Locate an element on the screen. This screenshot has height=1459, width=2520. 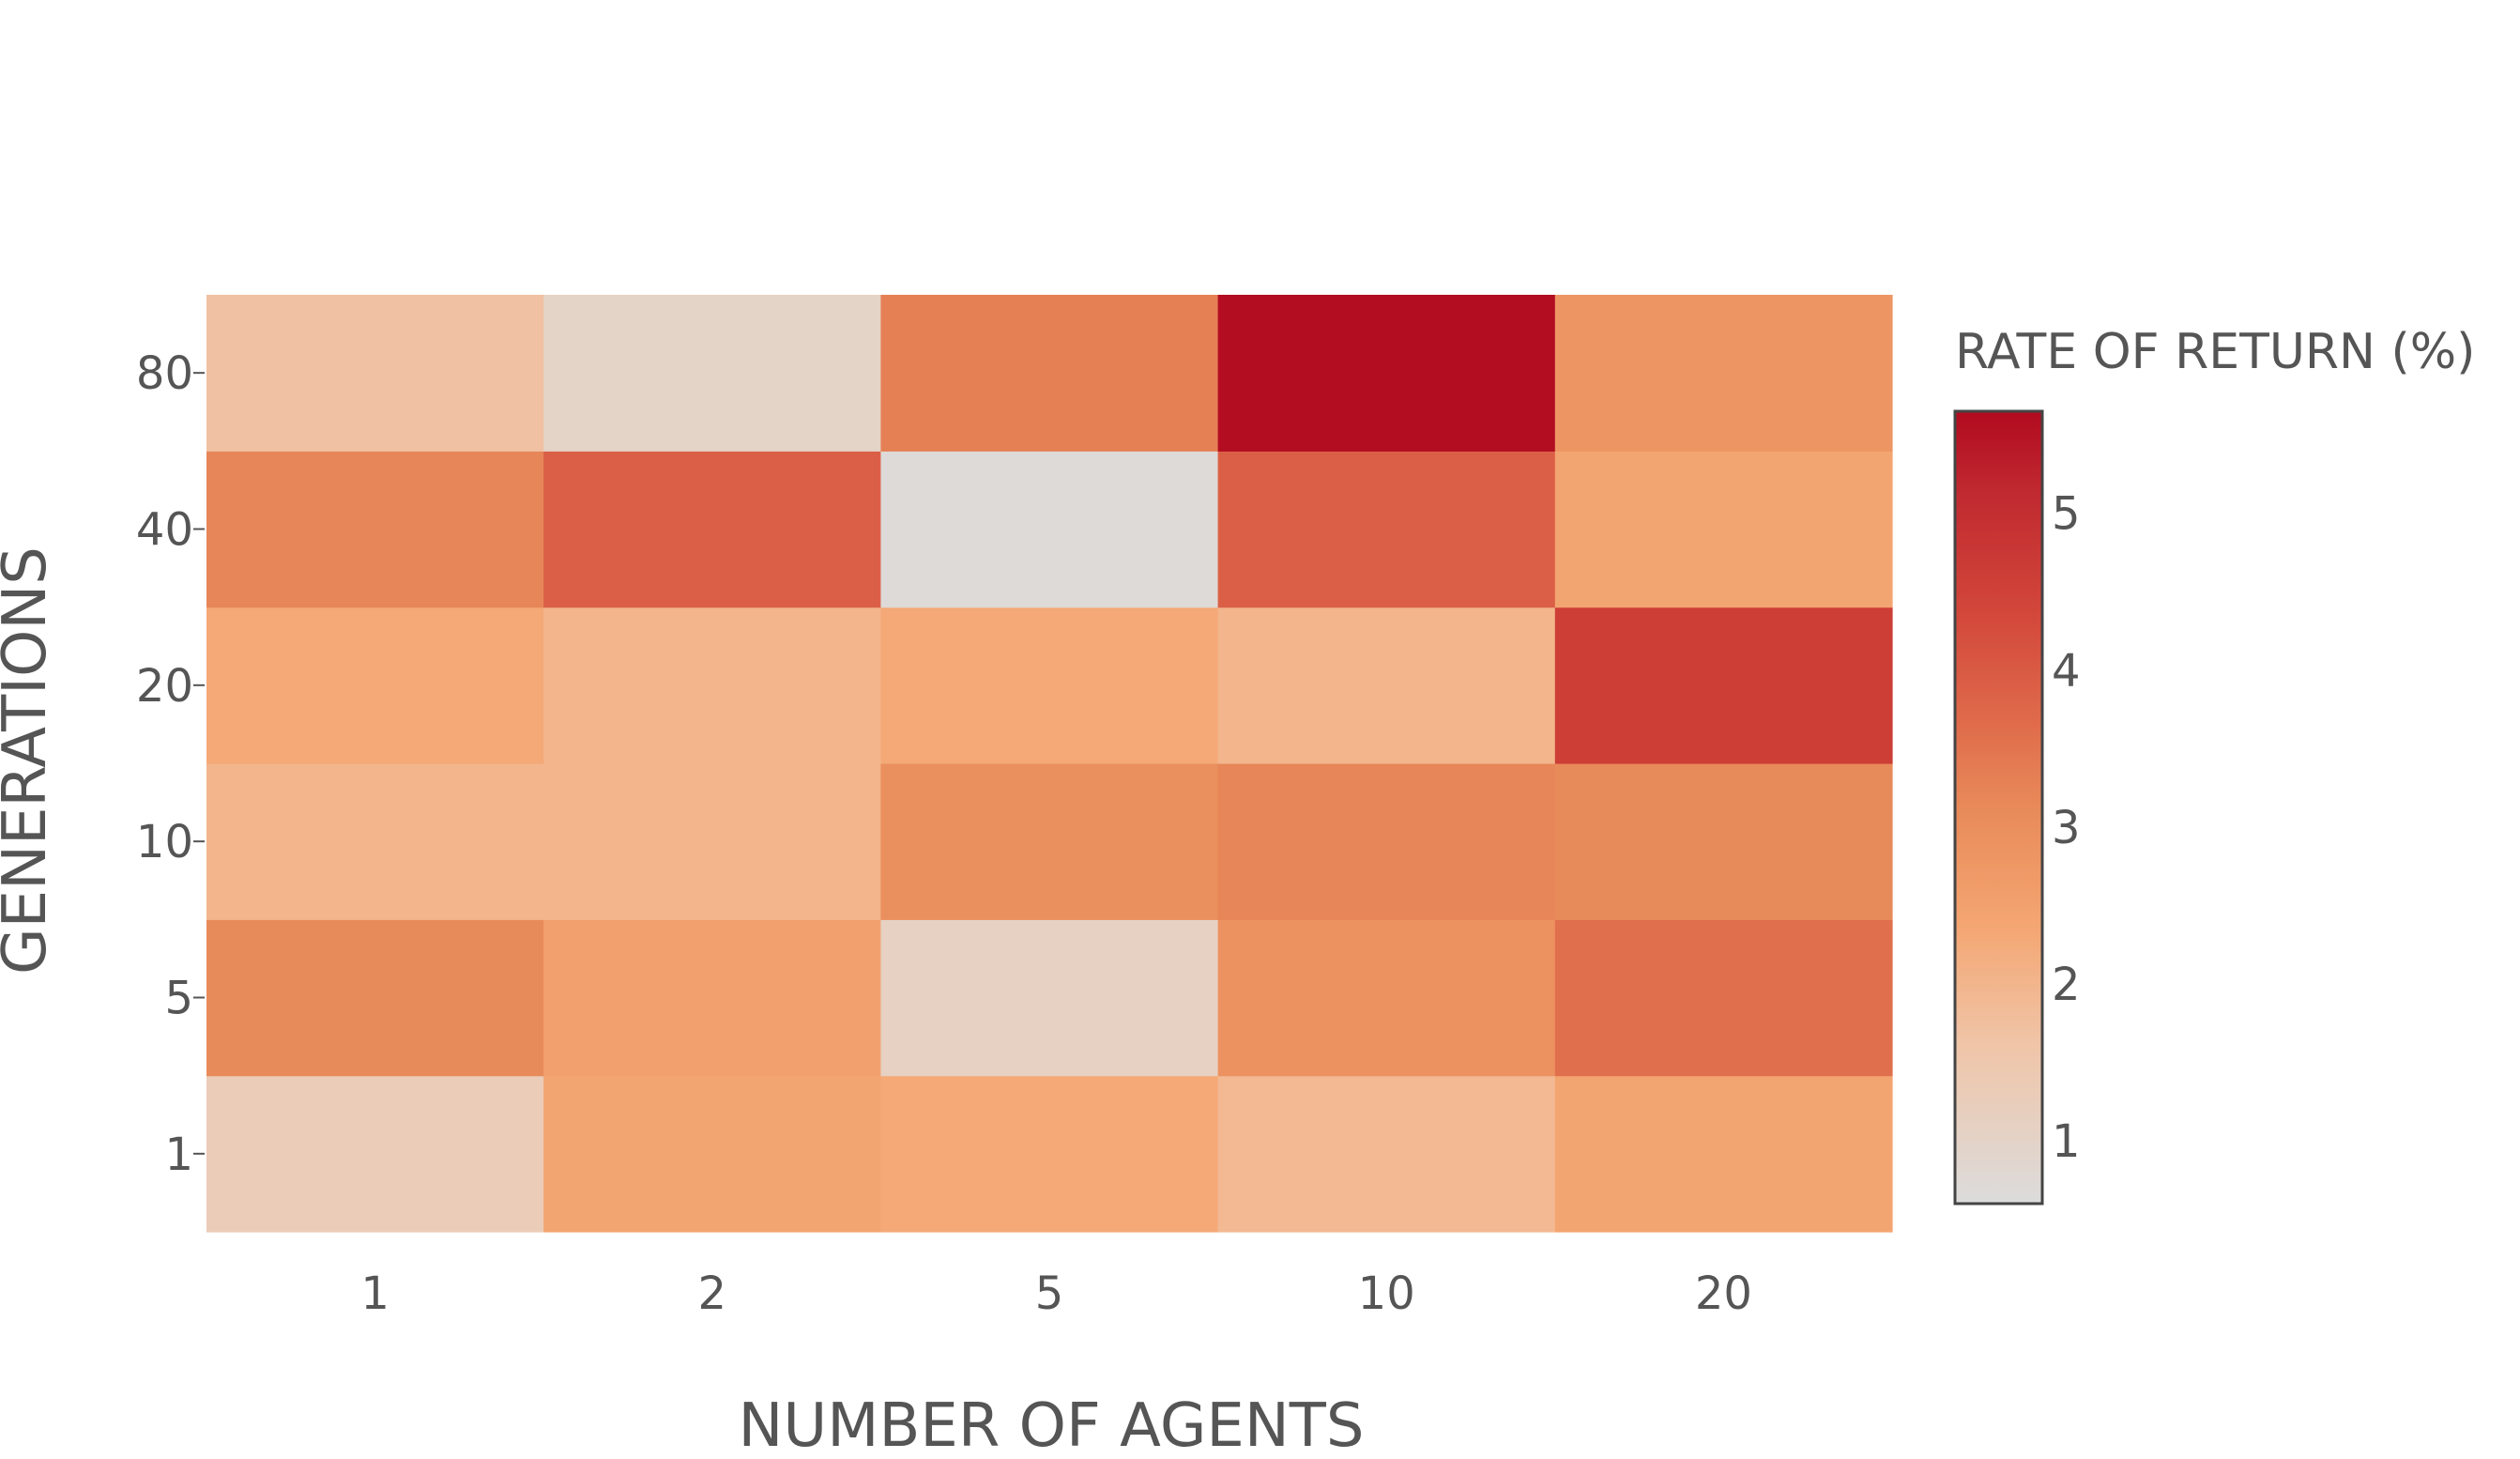
colorbar-tick-label: 5 is located at coordinates (2066, 514).